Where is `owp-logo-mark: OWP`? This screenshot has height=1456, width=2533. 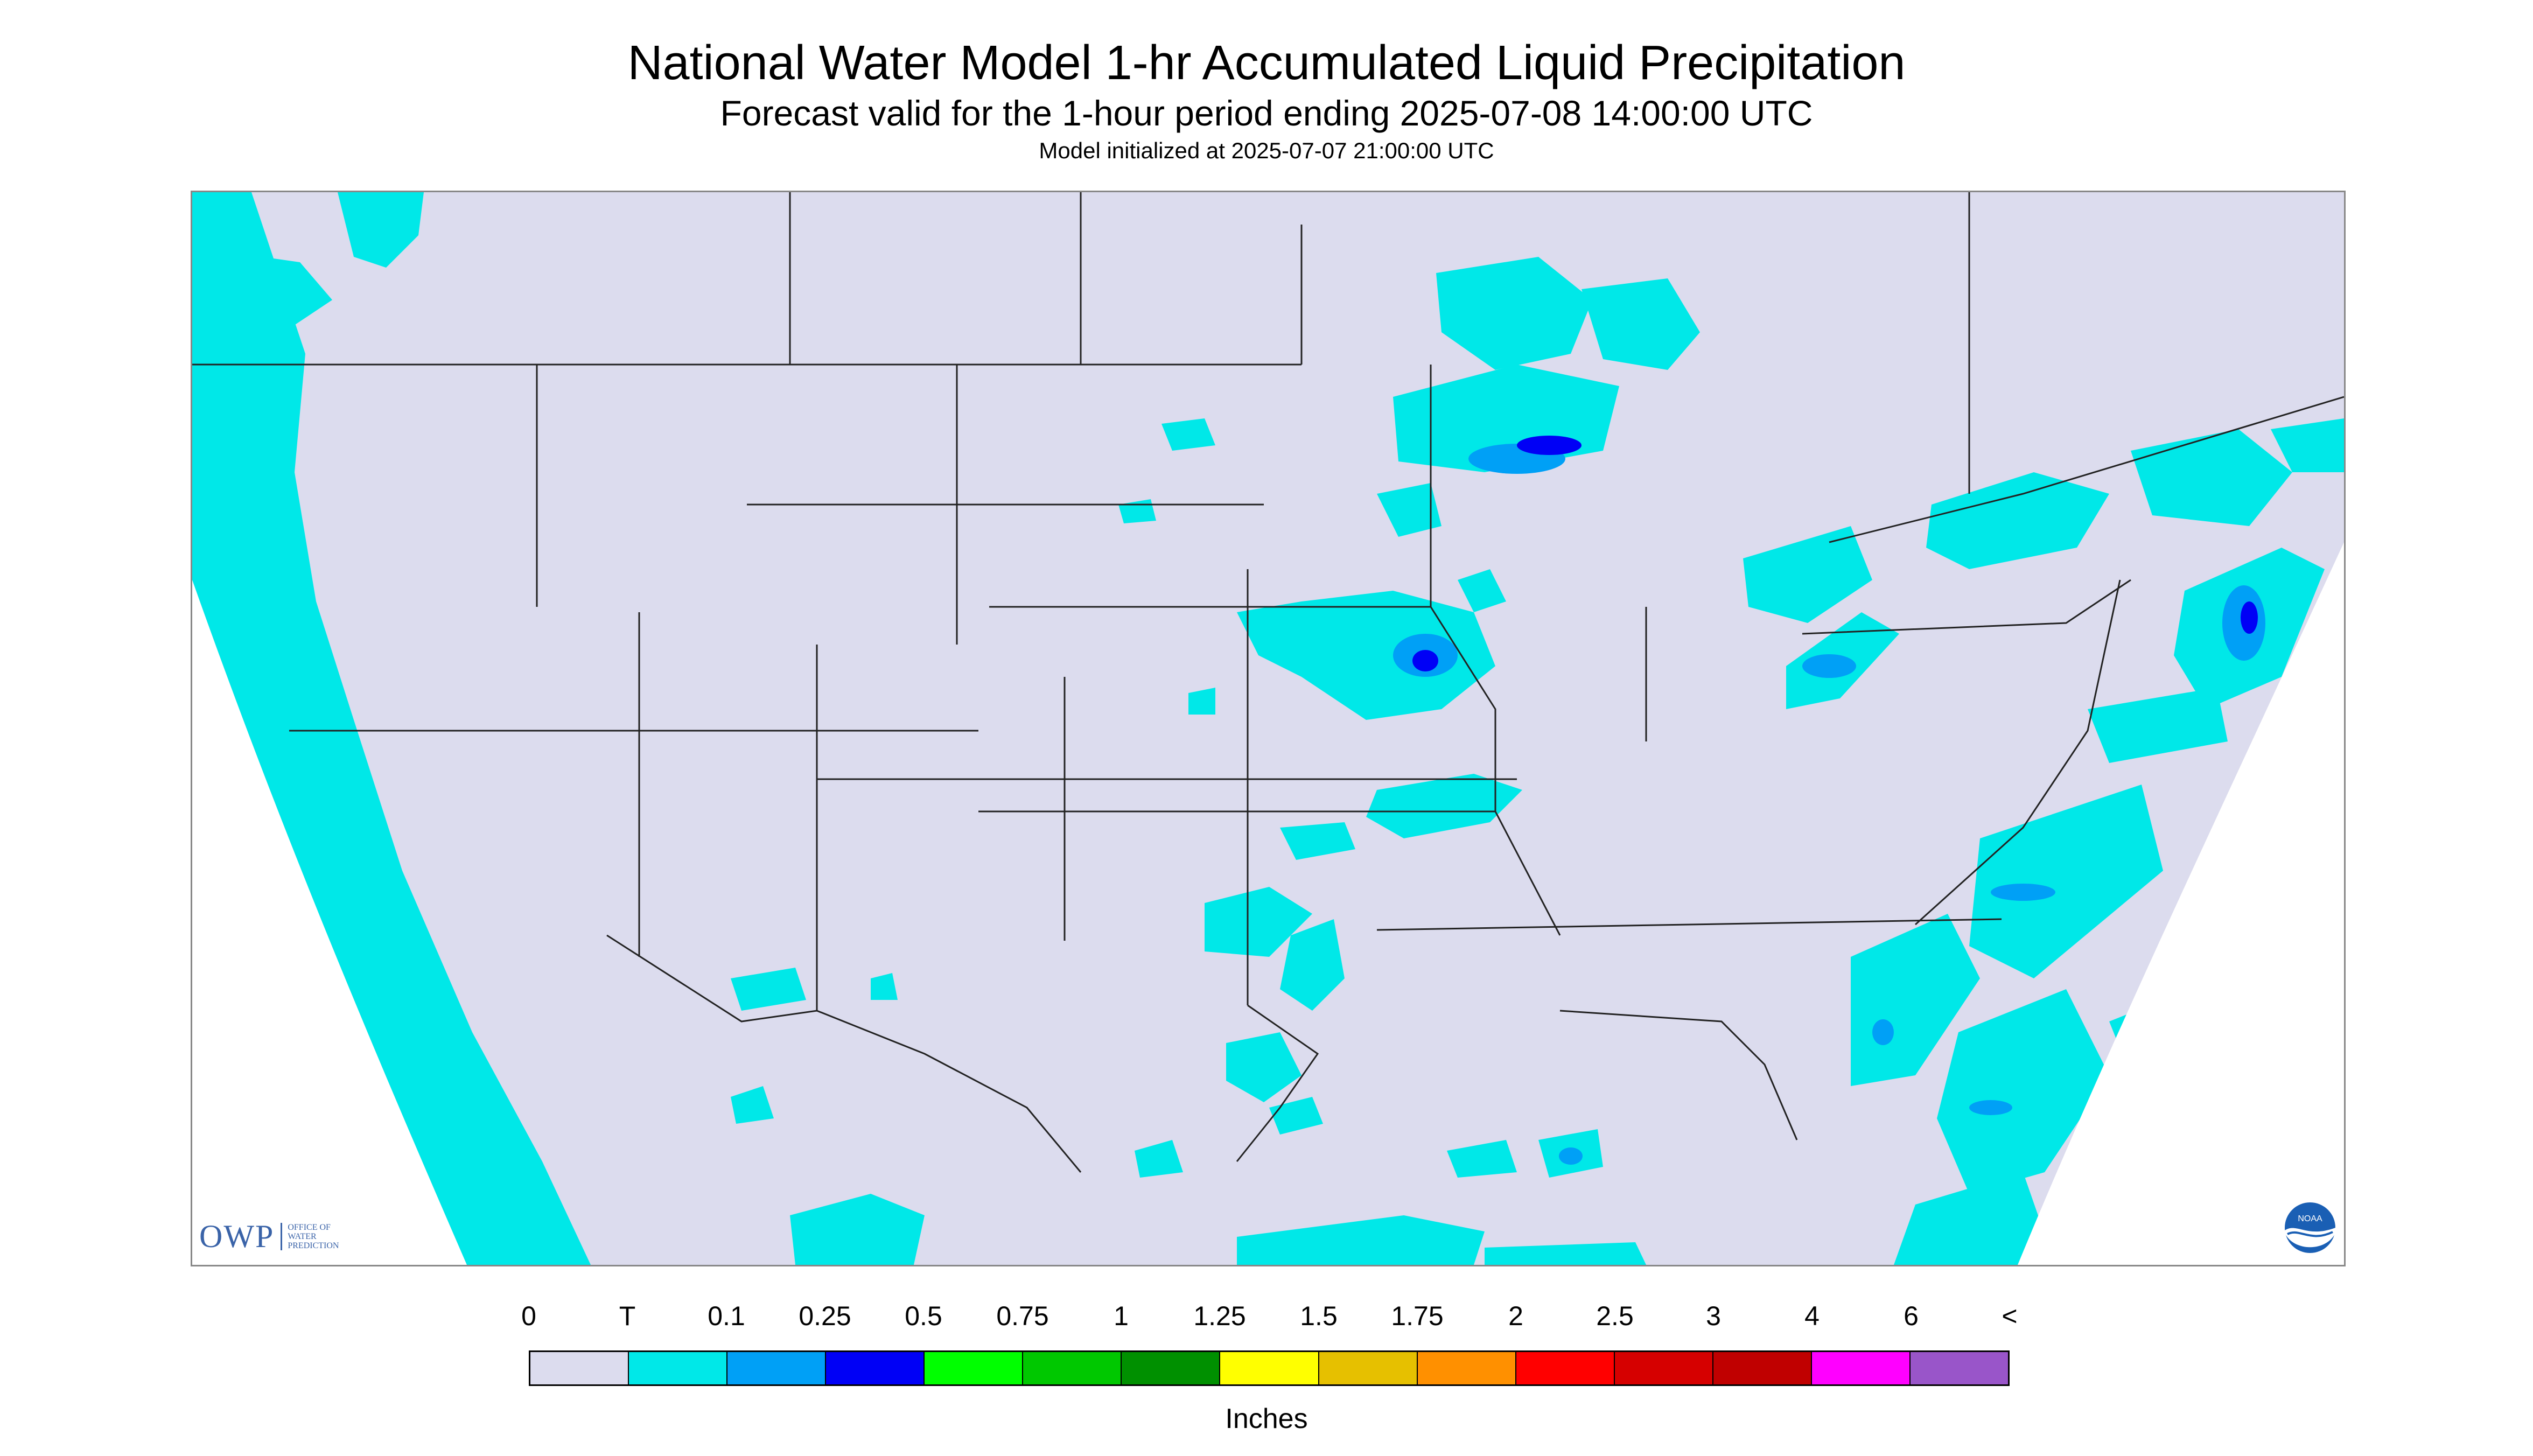 owp-logo-mark: OWP is located at coordinates (237, 1236).